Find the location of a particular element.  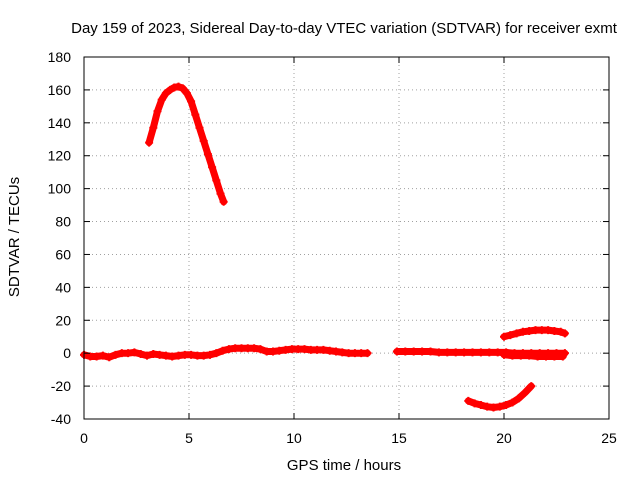

series-arc-late-low is located at coordinates (533, 355).